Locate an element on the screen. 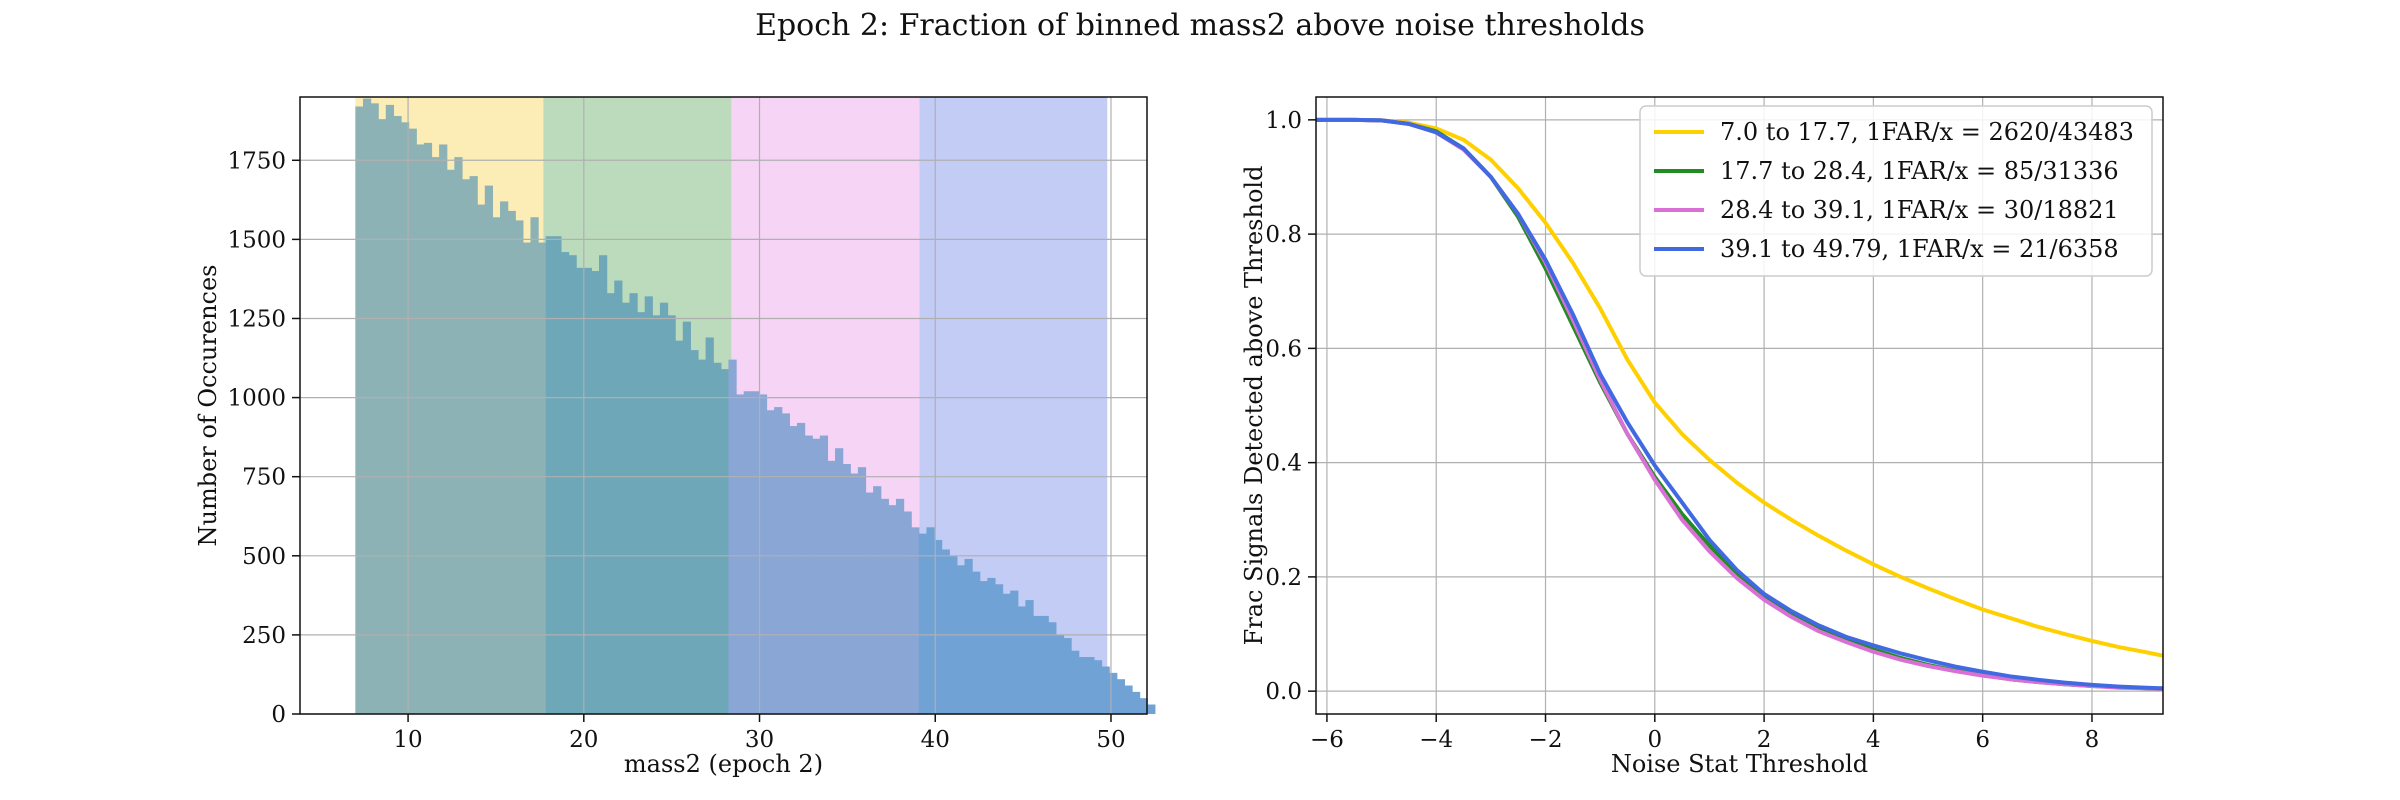 The width and height of the screenshot is (2400, 800). x-tick-label: 40 is located at coordinates (935, 740).